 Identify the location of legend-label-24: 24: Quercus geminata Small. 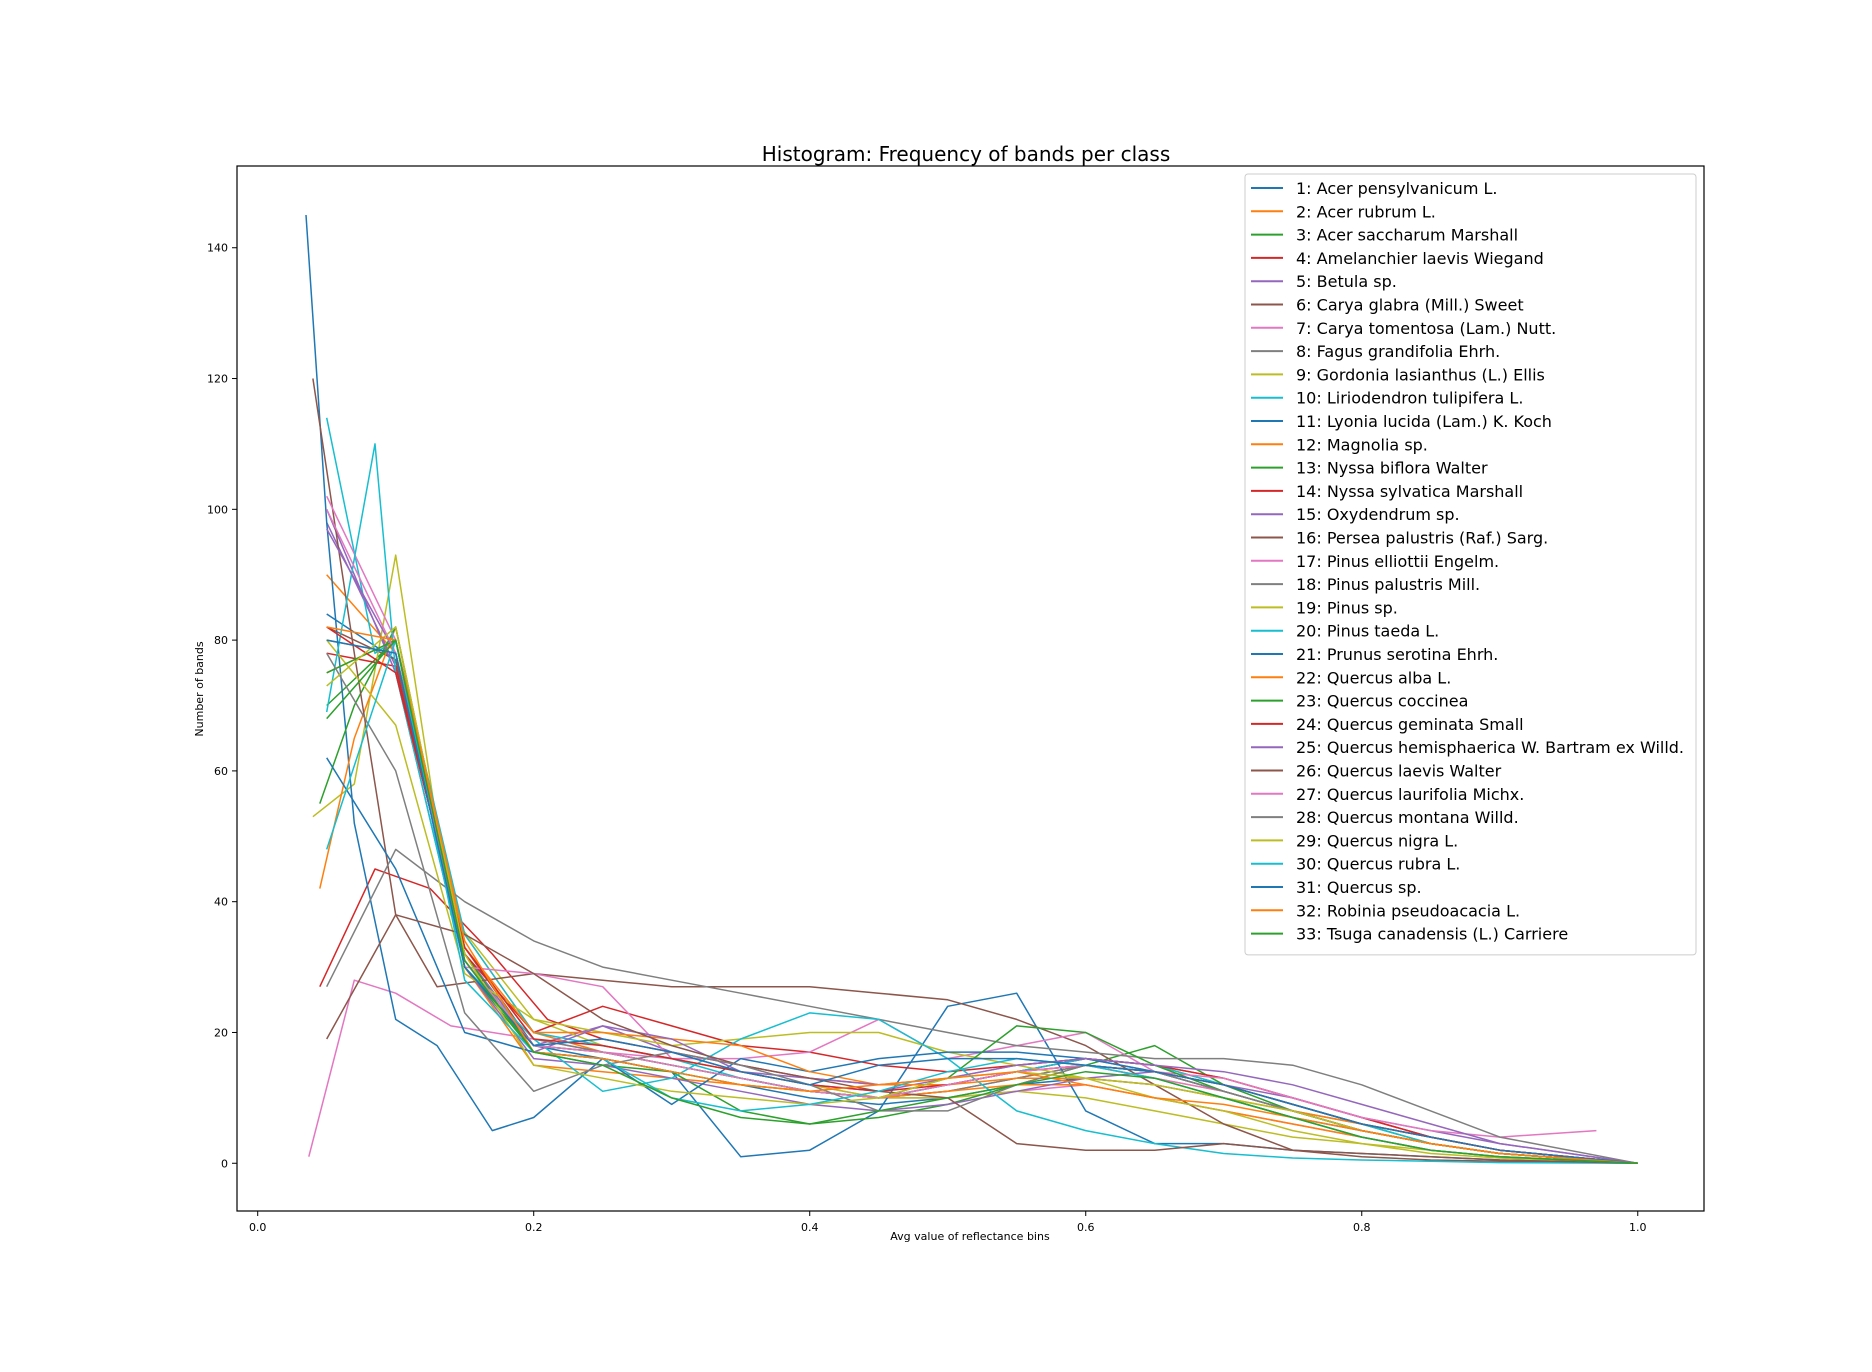
(1410, 724).